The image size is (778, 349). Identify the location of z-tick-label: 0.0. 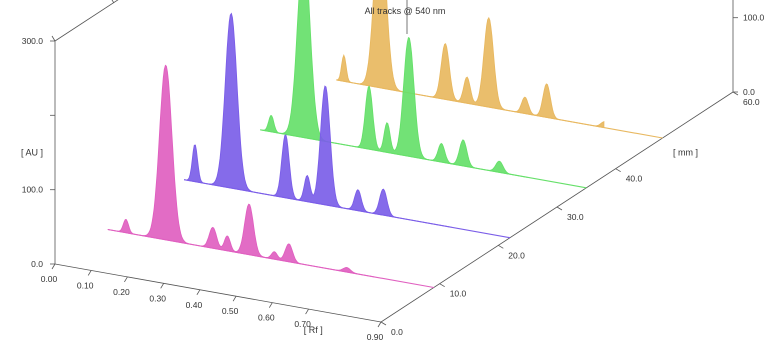
(397, 332).